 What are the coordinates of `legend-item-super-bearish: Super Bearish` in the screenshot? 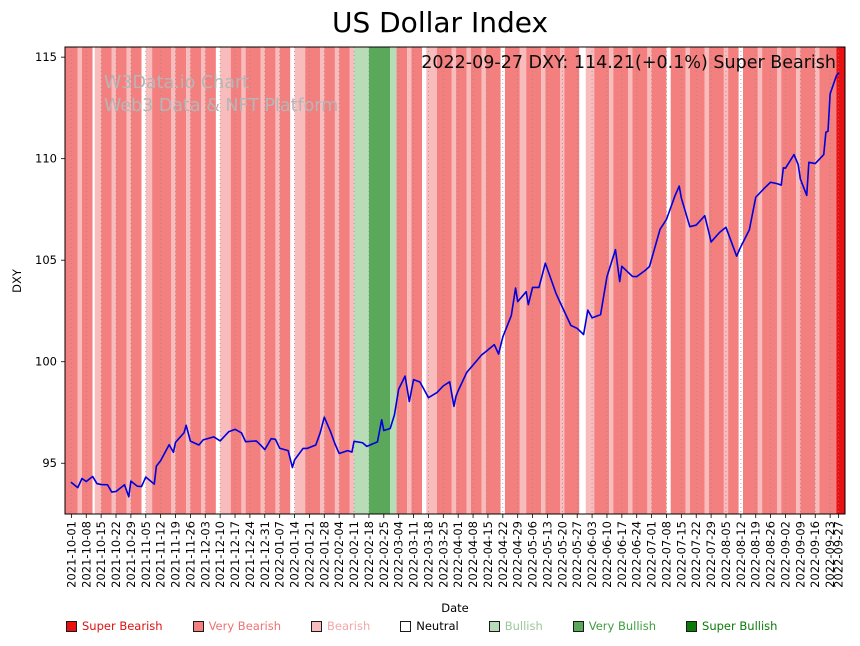 It's located at (114, 626).